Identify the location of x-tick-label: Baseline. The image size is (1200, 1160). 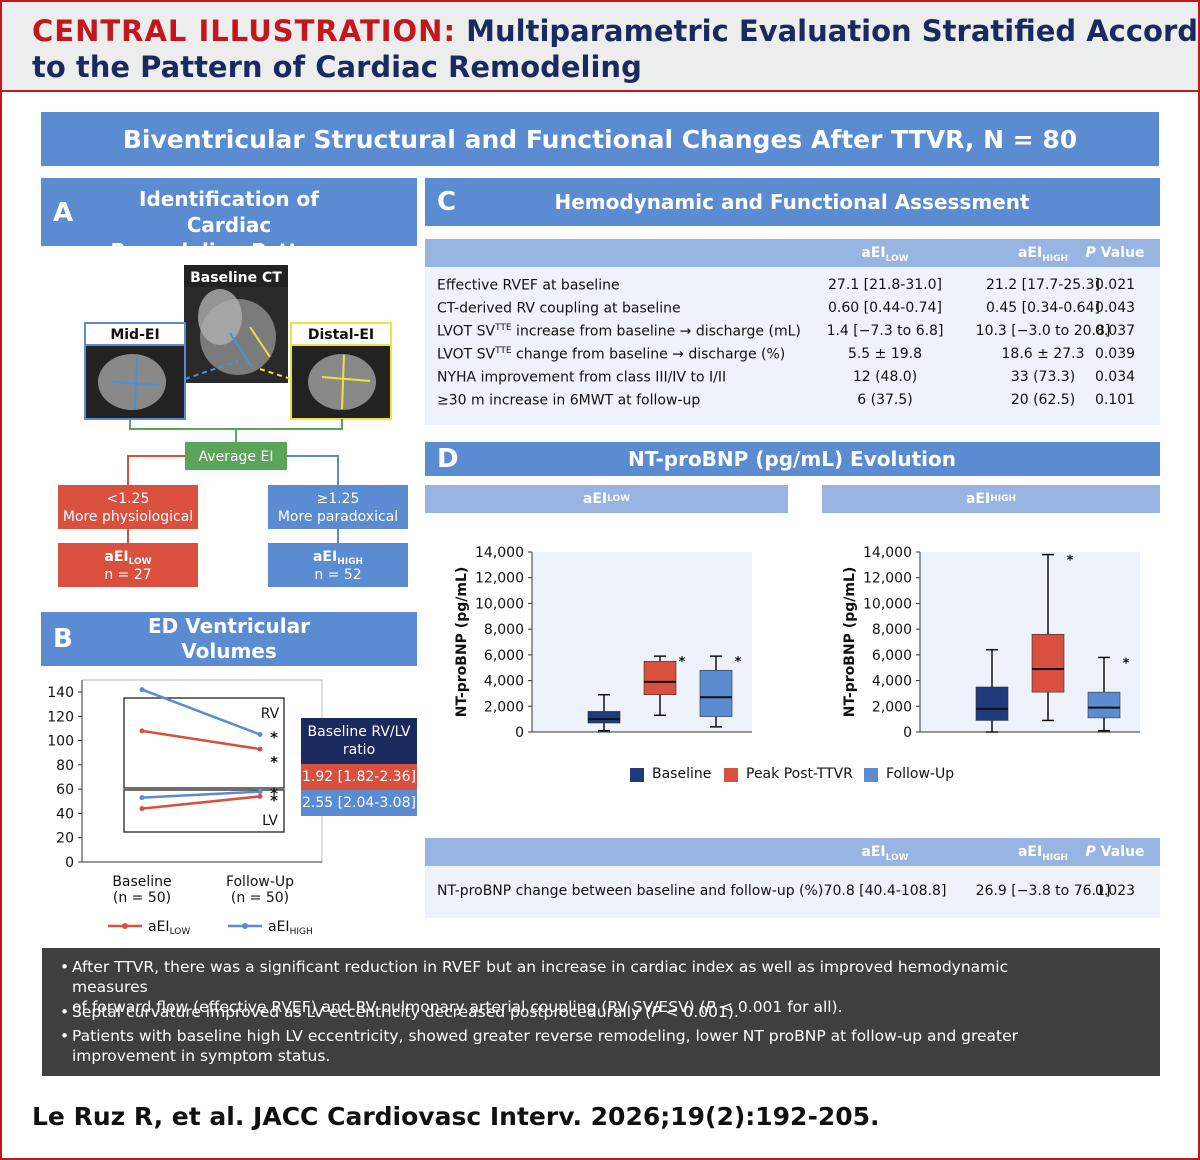
(141, 882).